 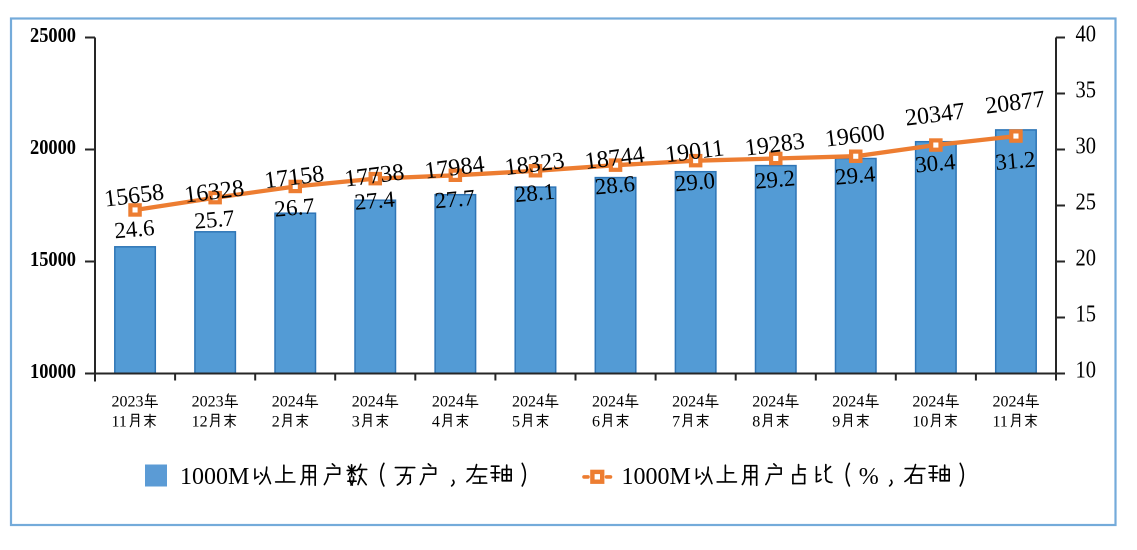 What do you see at coordinates (695, 182) in the screenshot?
I see `svg-text: 29.0` at bounding box center [695, 182].